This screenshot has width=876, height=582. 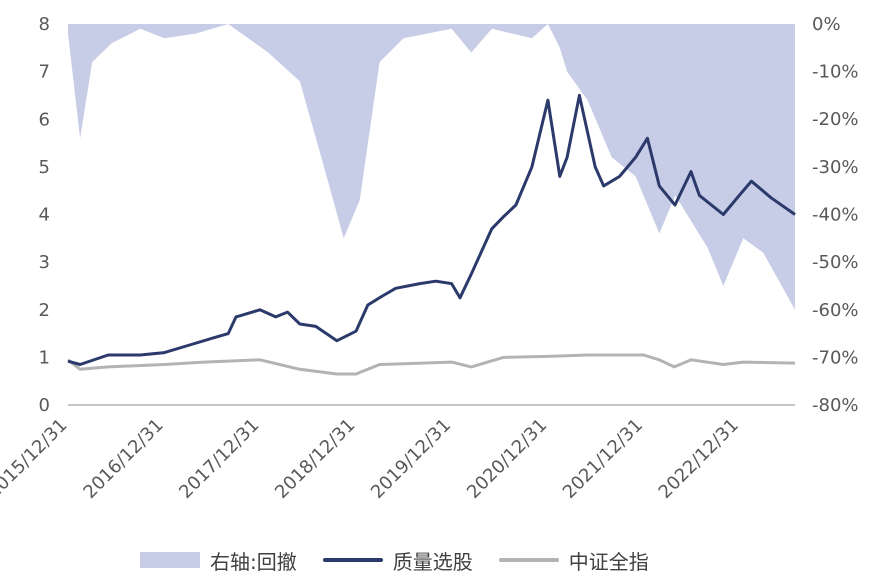 I want to click on x-tick-label: 2015/12/31, so click(x=36, y=459).